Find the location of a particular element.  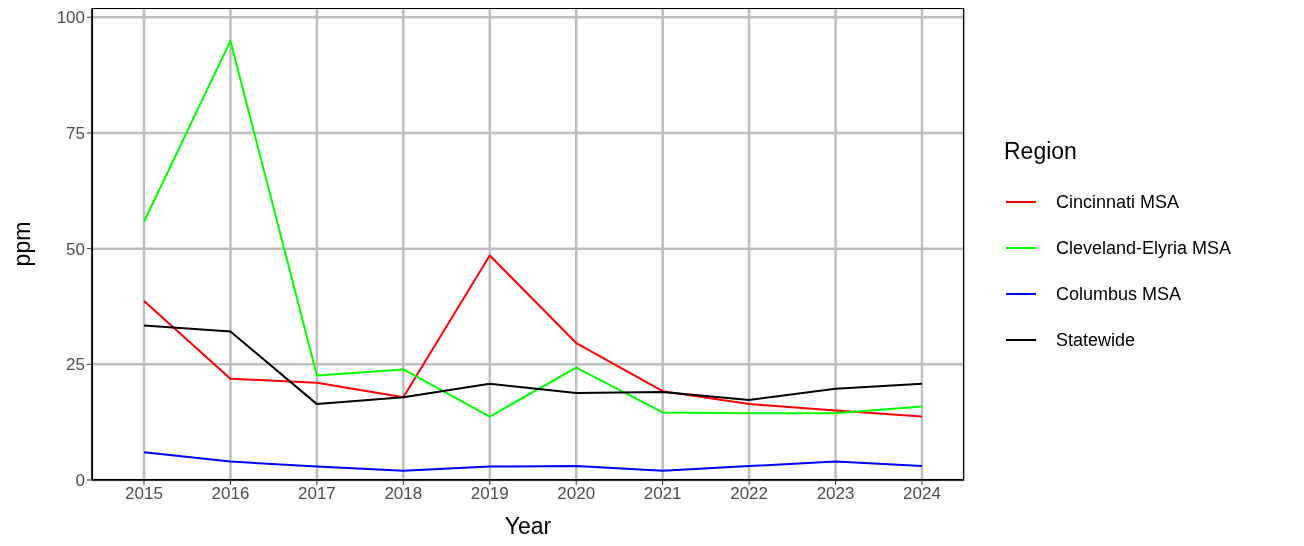

legend-label: Cleveland-Elyria MSA is located at coordinates (1144, 248).